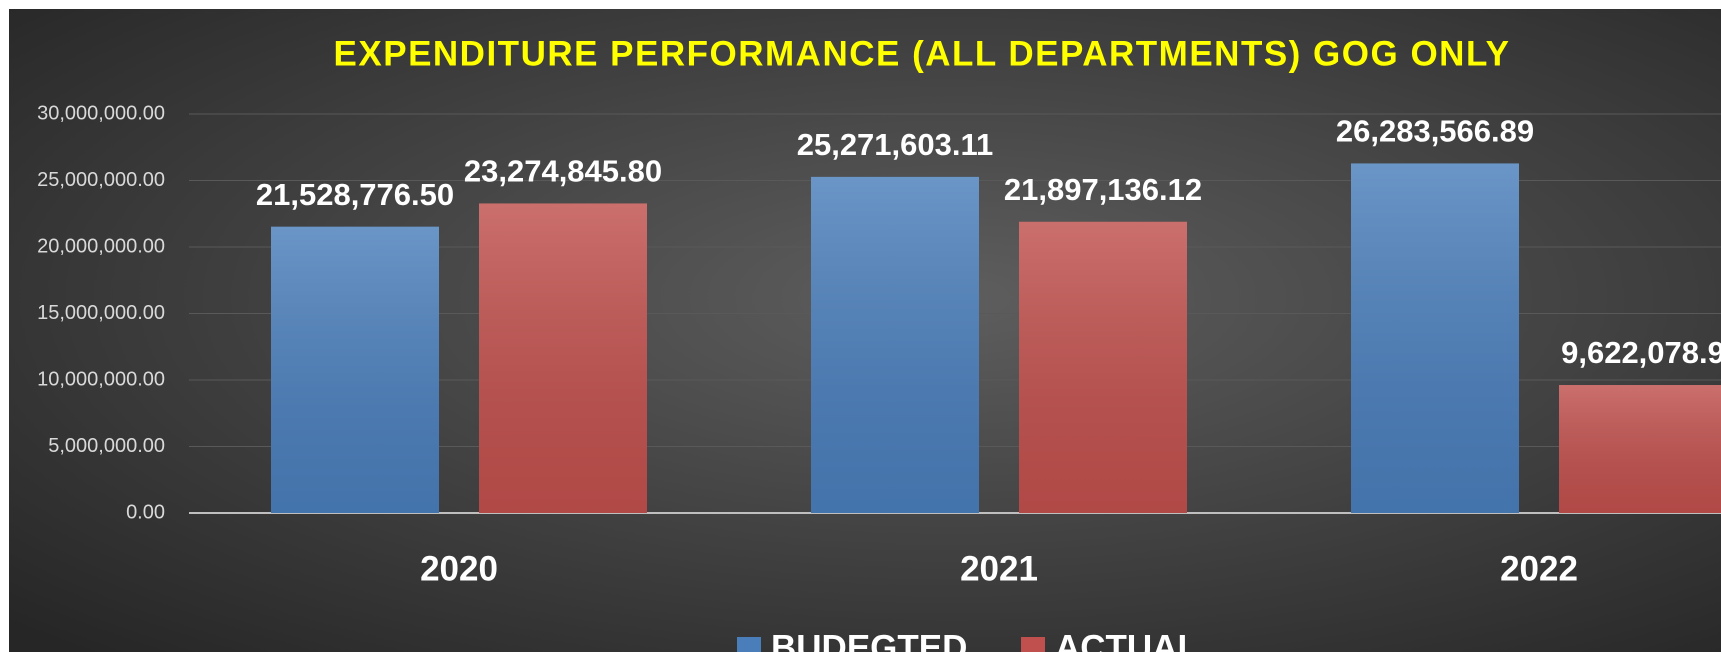 The height and width of the screenshot is (652, 1721). Describe the element at coordinates (1127, 640) in the screenshot. I see `legend-label: ACTUAL` at that location.